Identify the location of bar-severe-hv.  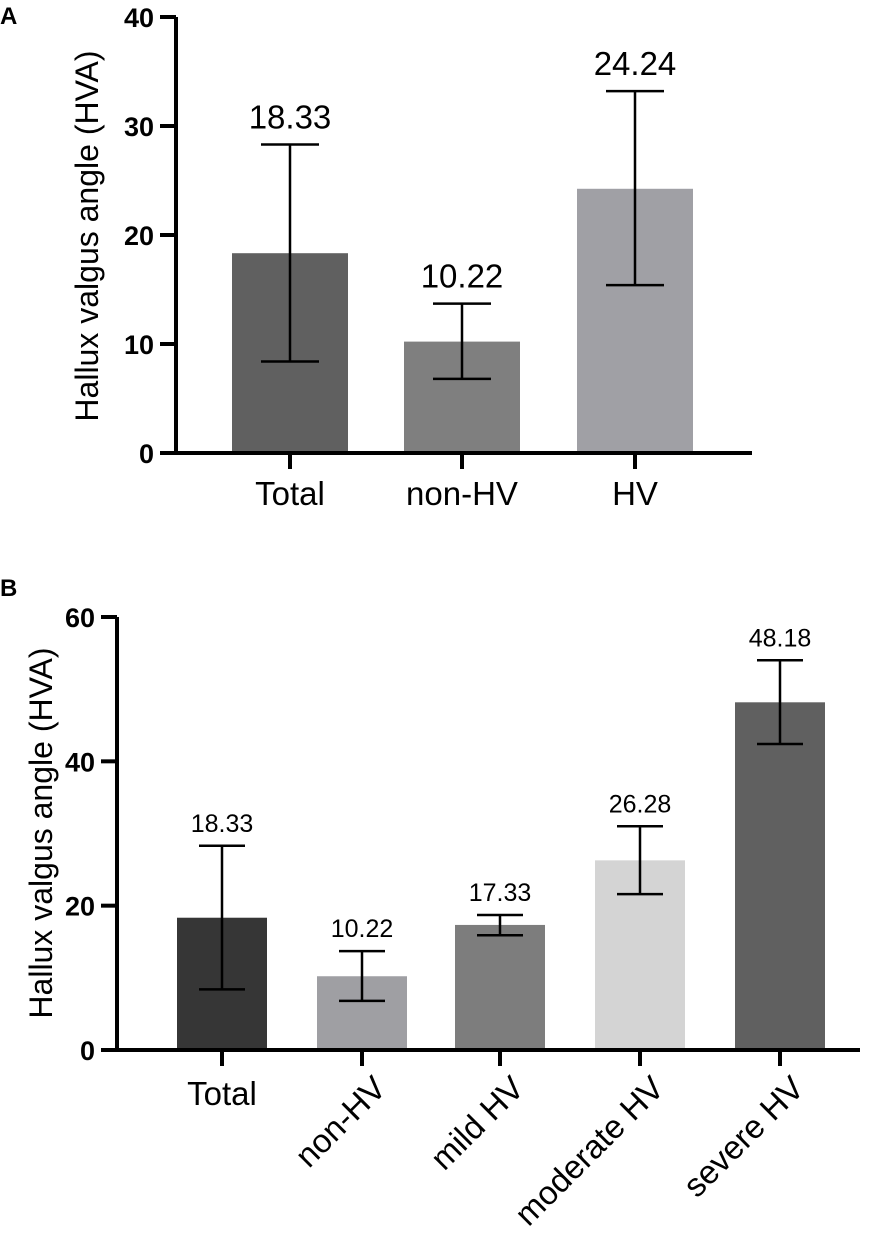
(780, 876).